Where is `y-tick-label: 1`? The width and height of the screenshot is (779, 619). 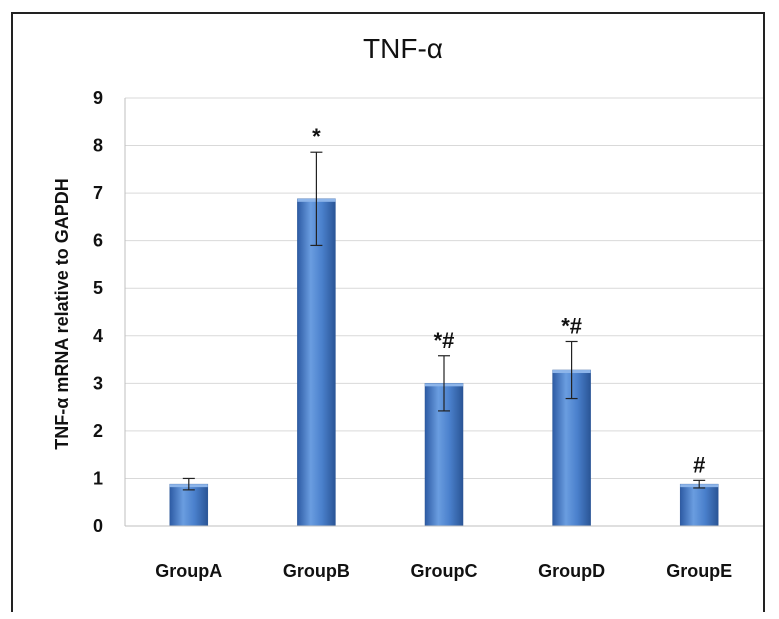 y-tick-label: 1 is located at coordinates (98, 478).